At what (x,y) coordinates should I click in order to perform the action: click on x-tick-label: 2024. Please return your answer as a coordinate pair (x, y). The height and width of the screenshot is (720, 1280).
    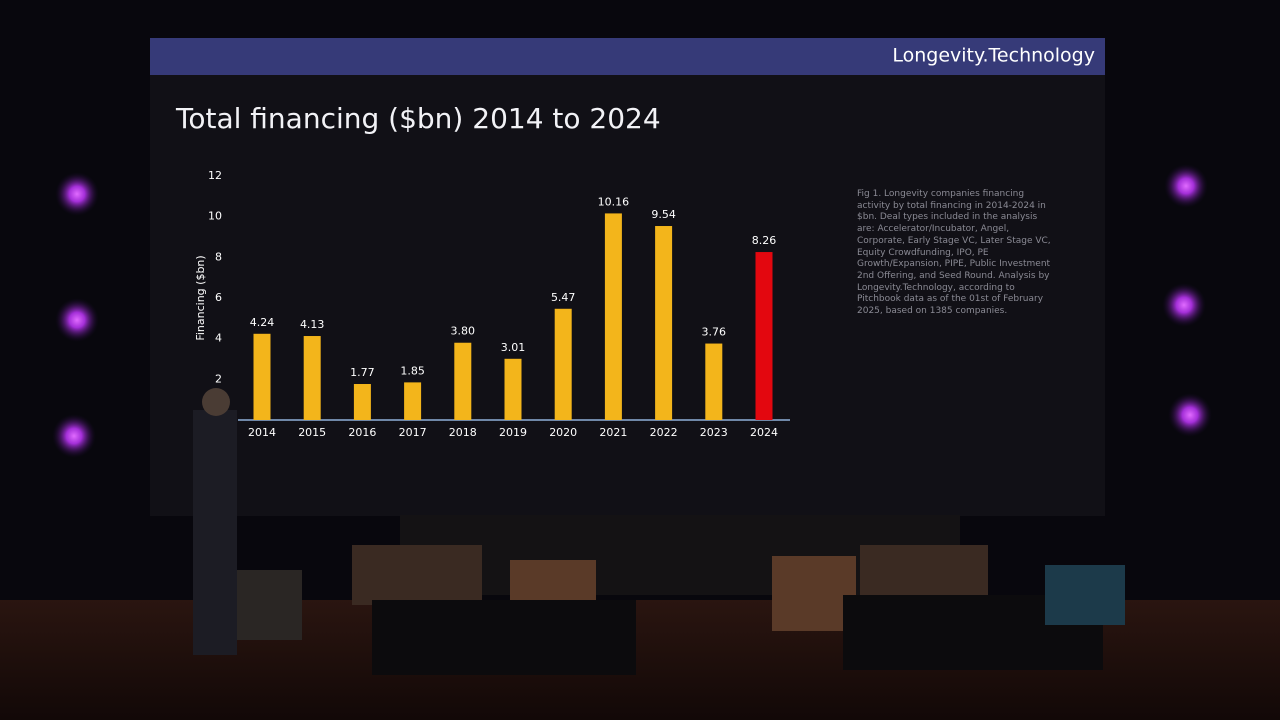
    Looking at the image, I should click on (764, 432).